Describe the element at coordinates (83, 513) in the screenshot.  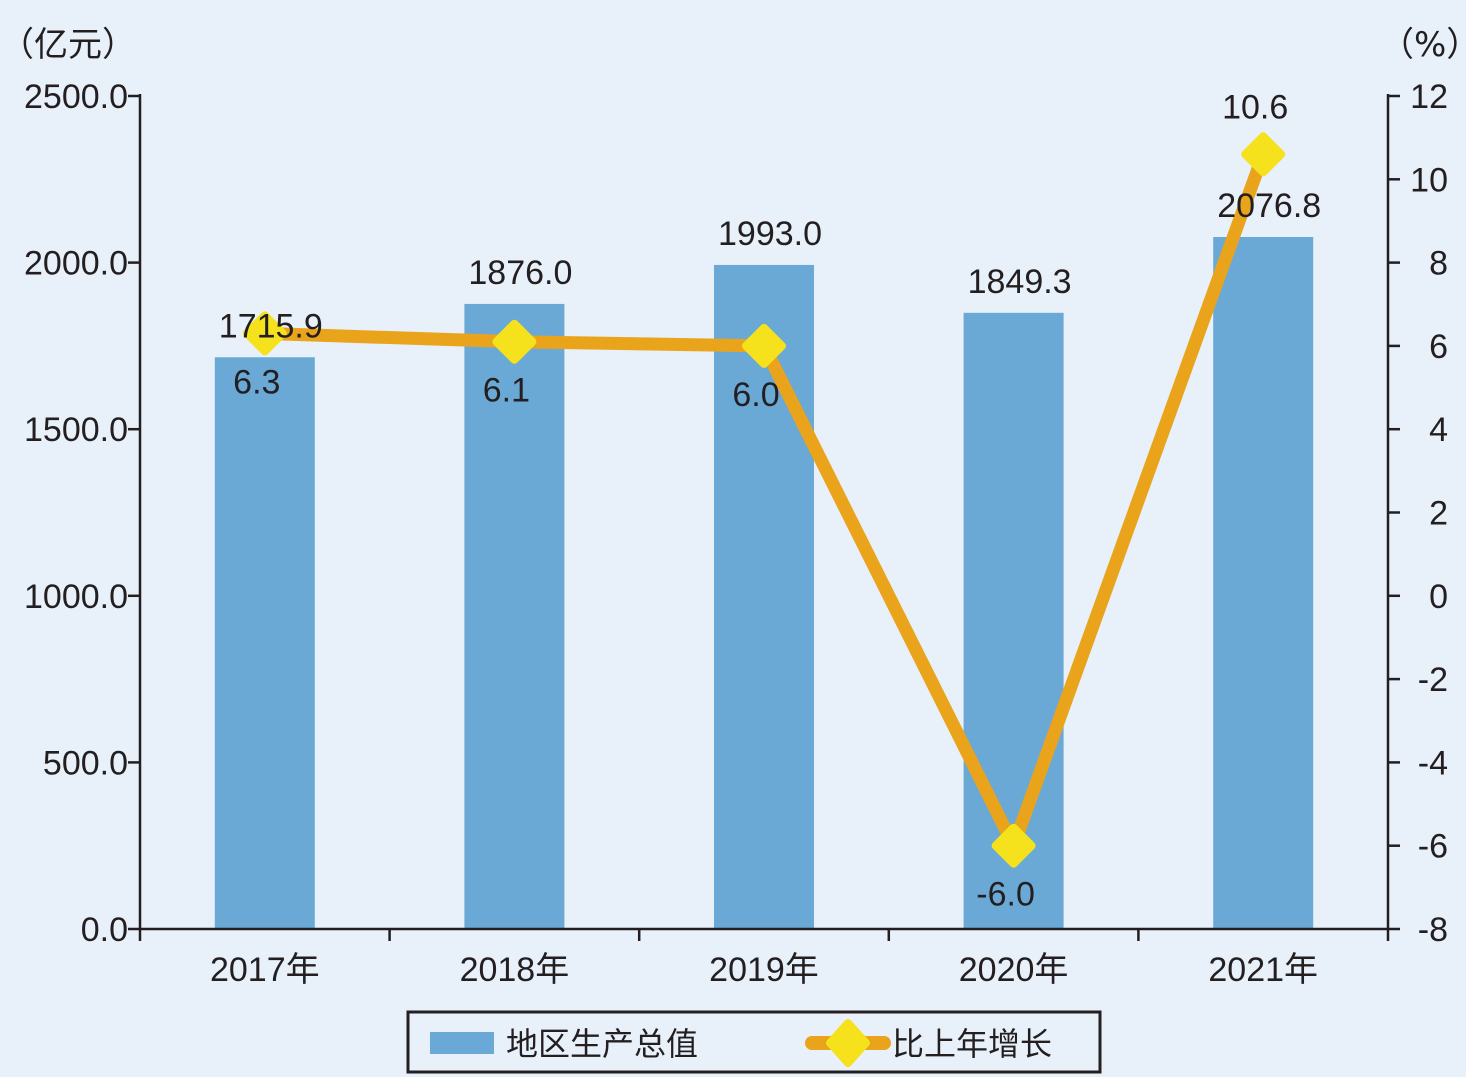
I see `left-y-axis: 0.0 500.0 1000.0 1500.0 2000.0 2500.0` at that location.